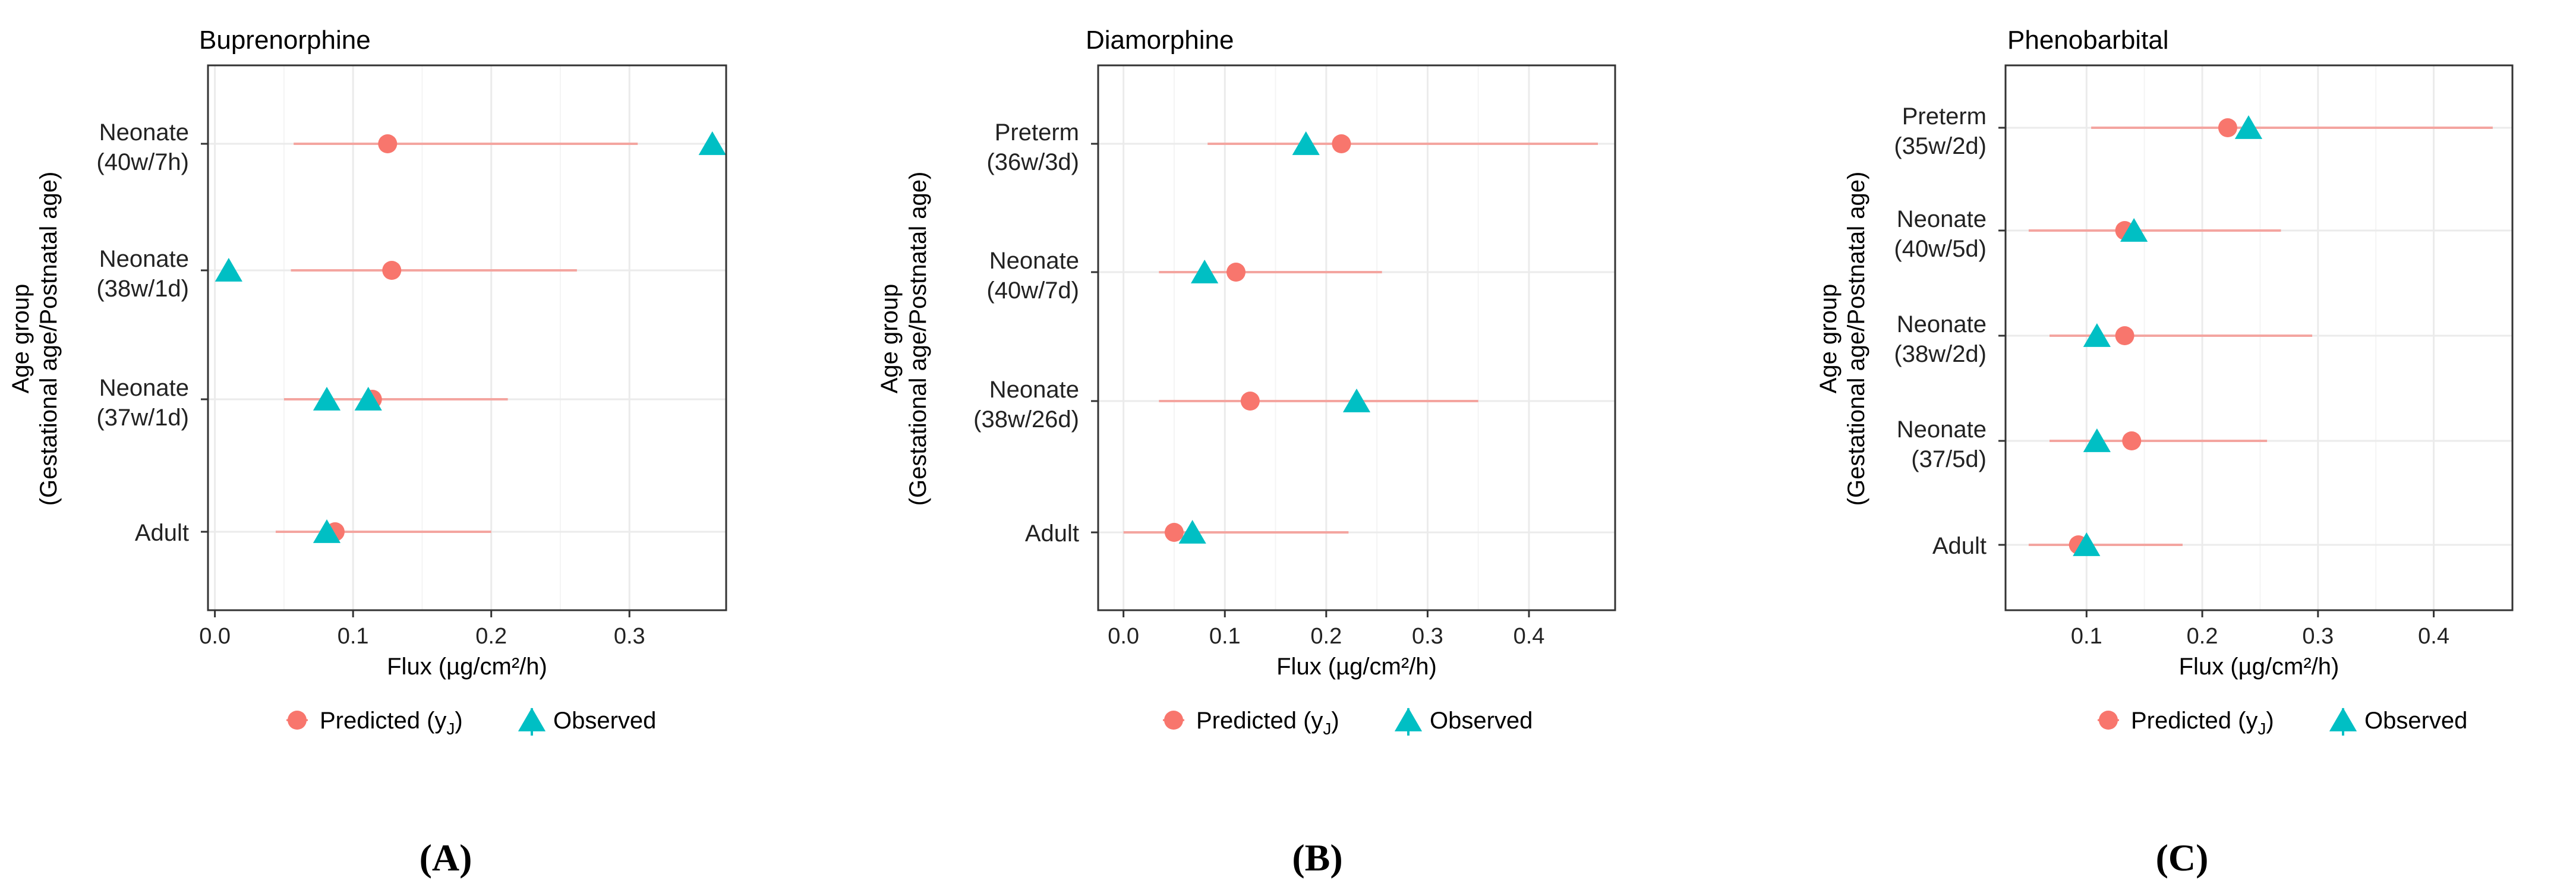  What do you see at coordinates (142, 147) in the screenshot?
I see `y-tick-label: Neonate (40w/7h)` at bounding box center [142, 147].